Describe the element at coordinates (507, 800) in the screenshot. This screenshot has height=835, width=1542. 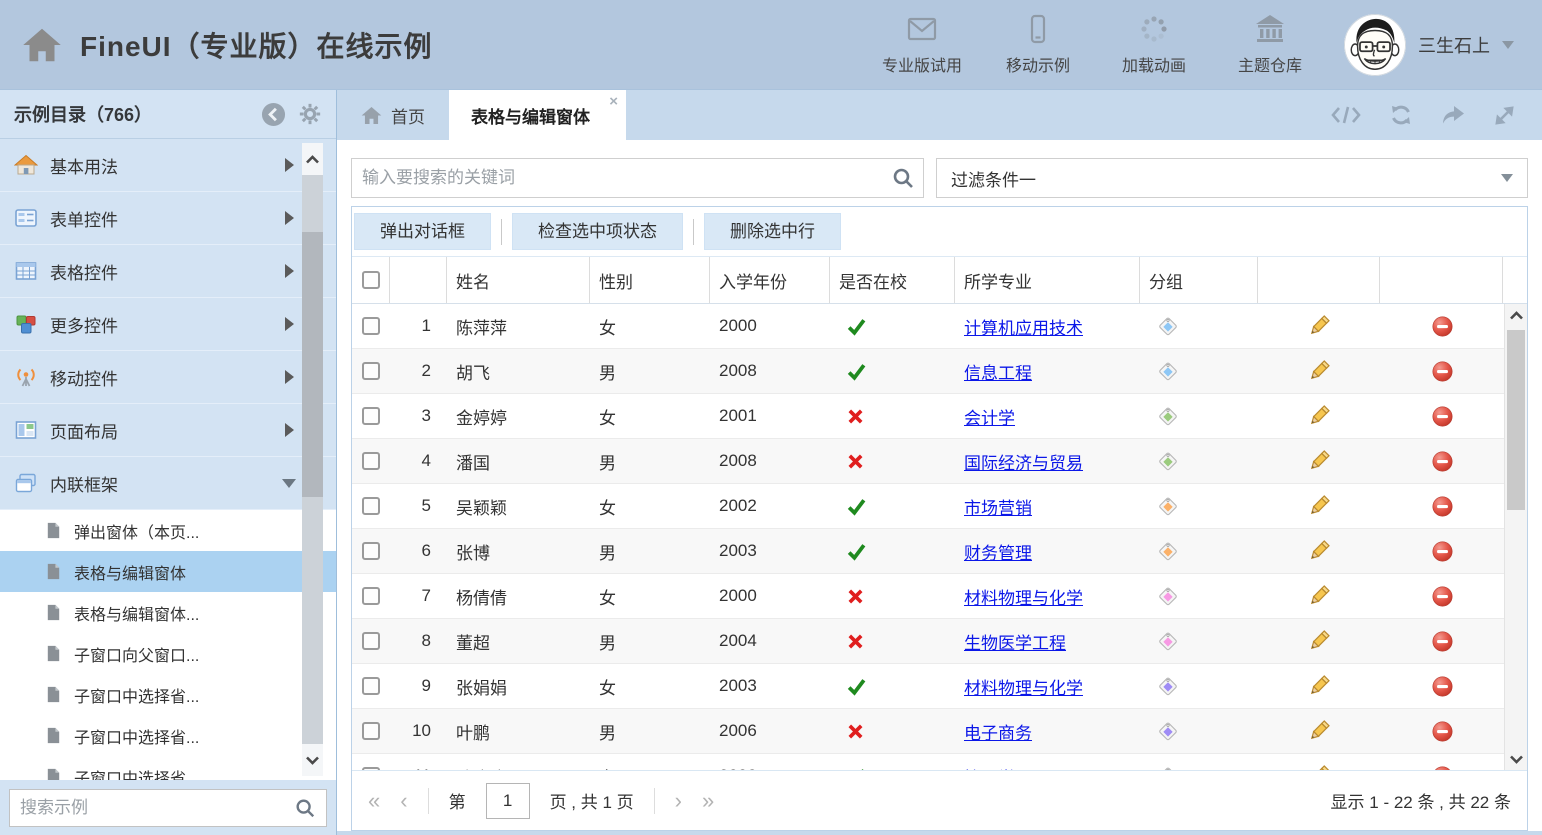
I see `page-number-input` at that location.